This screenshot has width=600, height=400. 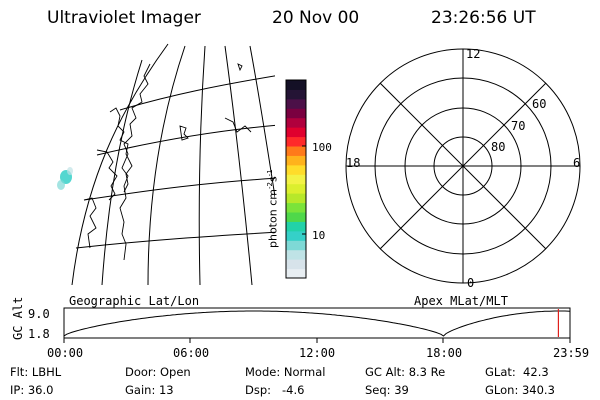 I want to click on mlat-label-60: 60, so click(x=539, y=104).